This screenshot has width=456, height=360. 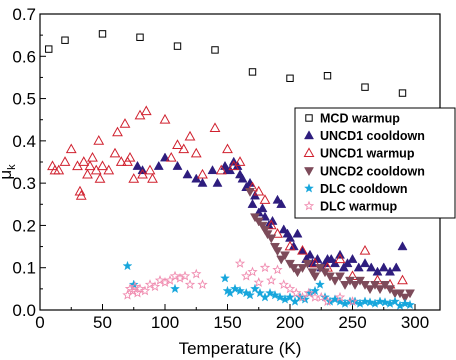 I want to click on y-axis-ticks: 0.0 0.1 0.2 0.3 0.4 0.5 0.6 0.7, so click(x=29, y=162).